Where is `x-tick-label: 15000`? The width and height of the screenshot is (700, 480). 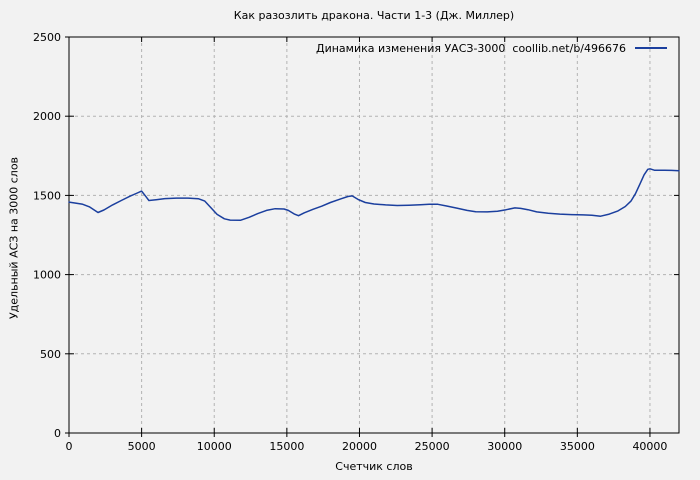 x-tick-label: 15000 is located at coordinates (286, 446).